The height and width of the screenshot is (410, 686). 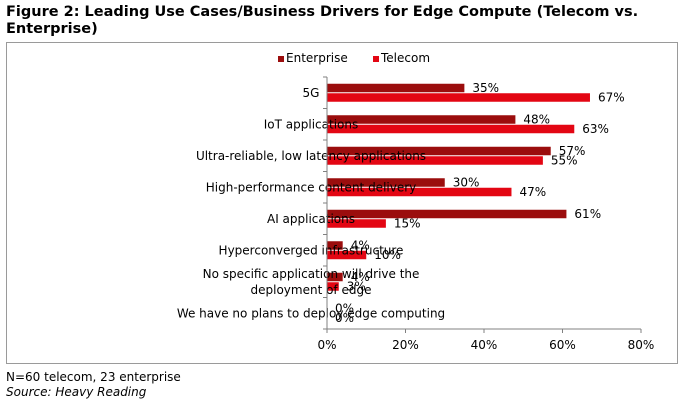 What do you see at coordinates (344, 318) in the screenshot?
I see `data-label-telecom: 0%` at bounding box center [344, 318].